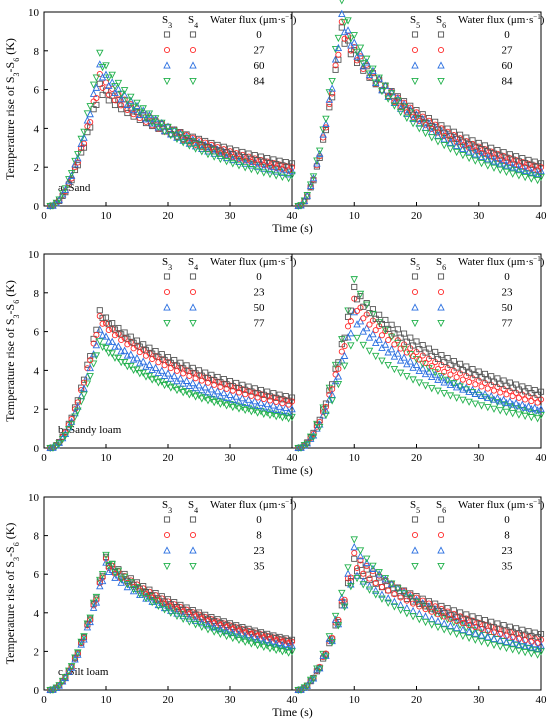 The image size is (550, 726). Describe the element at coordinates (260, 293) in the screenshot. I see `legend-flux-value: 23` at that location.